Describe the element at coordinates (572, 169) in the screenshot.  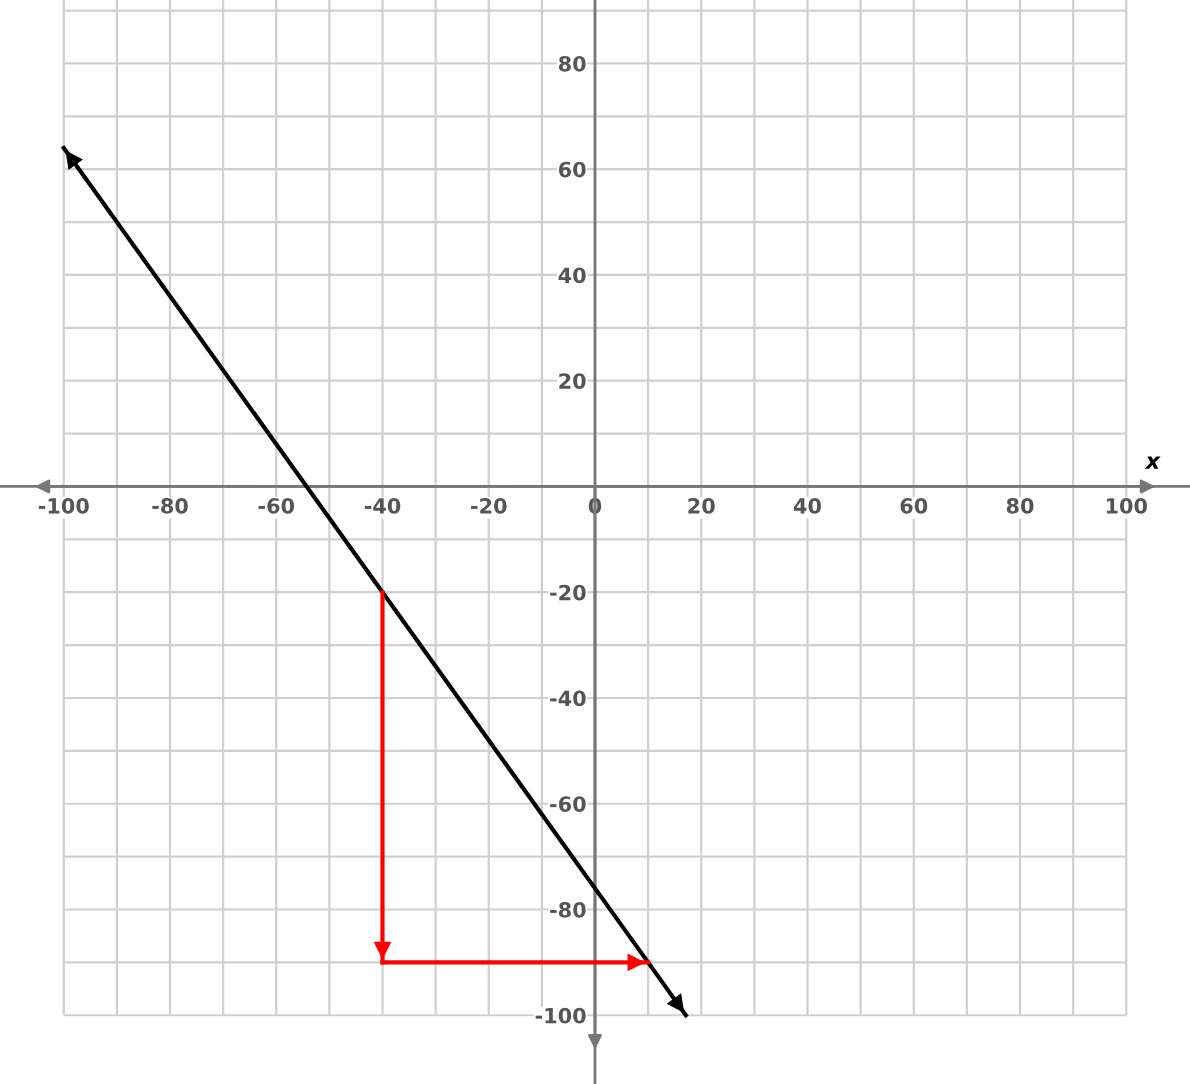
I see `y-tick-label: 60` at that location.